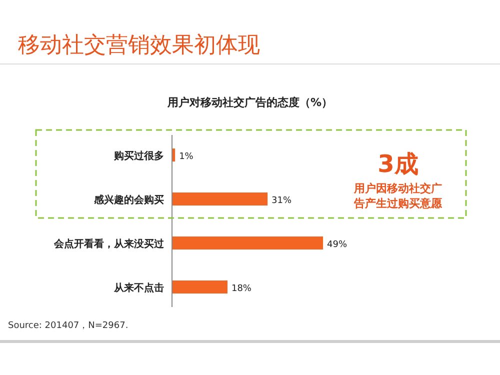 Image resolution: width=500 pixels, height=375 pixels. What do you see at coordinates (138, 156) in the screenshot?
I see `y-tick-label: 购买过很多` at bounding box center [138, 156].